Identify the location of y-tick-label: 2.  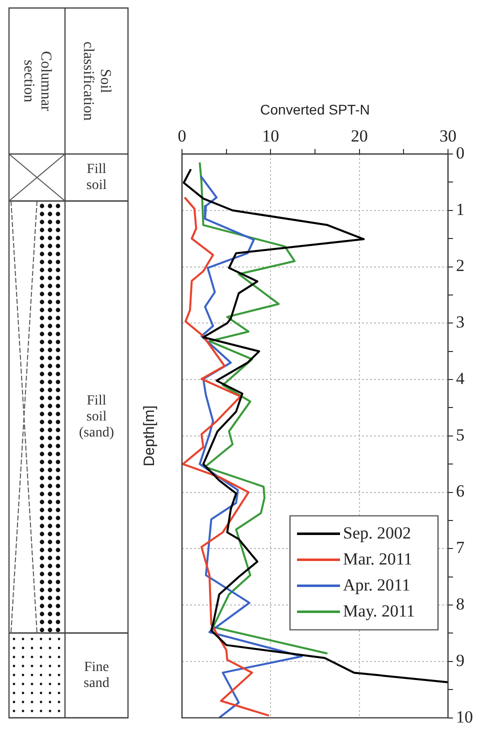
(460, 266).